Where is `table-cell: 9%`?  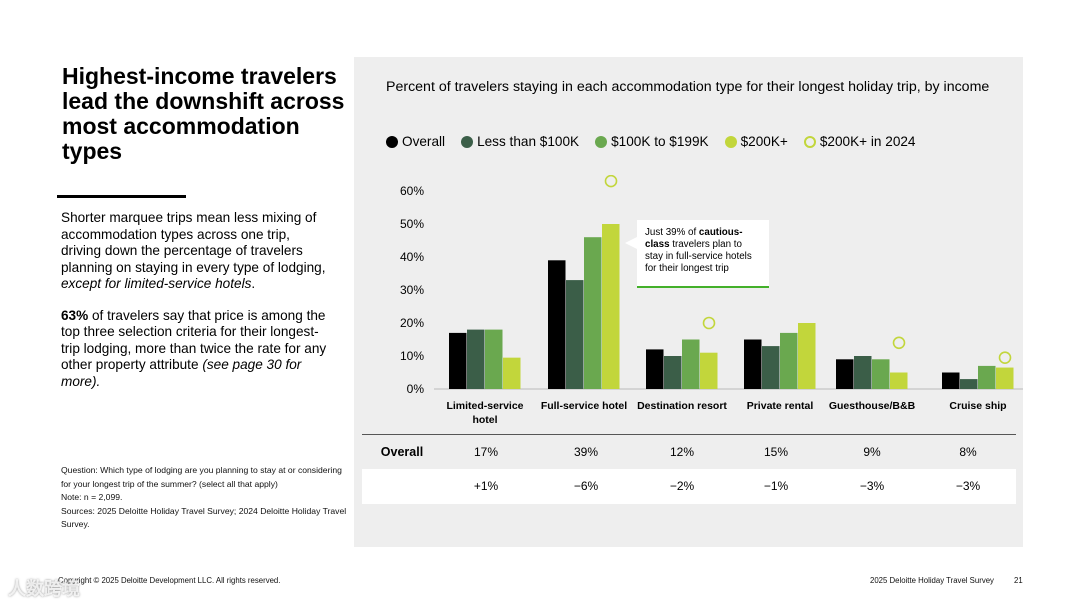
table-cell: 9% is located at coordinates (872, 452).